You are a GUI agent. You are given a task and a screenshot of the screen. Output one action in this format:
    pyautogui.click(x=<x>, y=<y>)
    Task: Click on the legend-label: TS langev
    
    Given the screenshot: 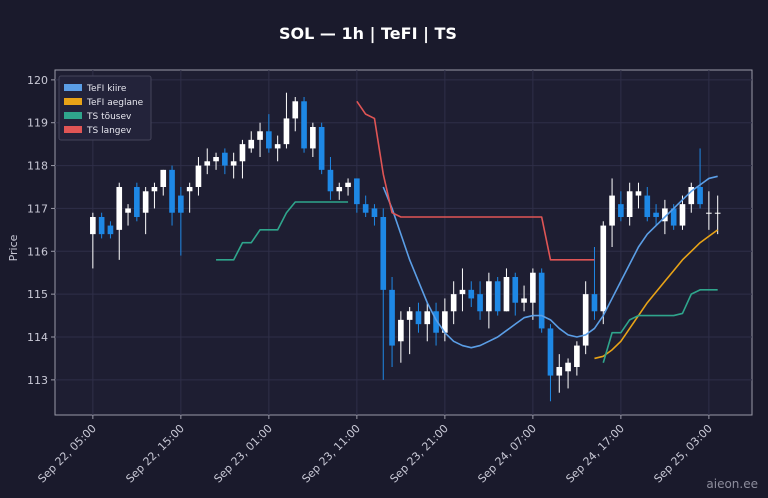 What is the action you would take?
    pyautogui.click(x=109, y=131)
    